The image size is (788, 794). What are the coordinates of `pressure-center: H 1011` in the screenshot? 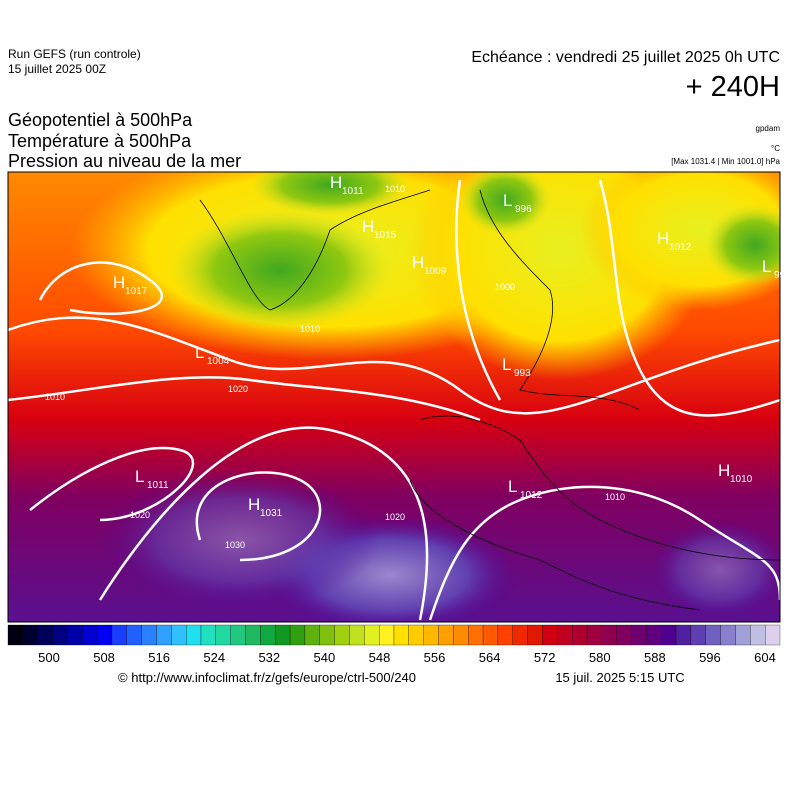 It's located at (347, 185).